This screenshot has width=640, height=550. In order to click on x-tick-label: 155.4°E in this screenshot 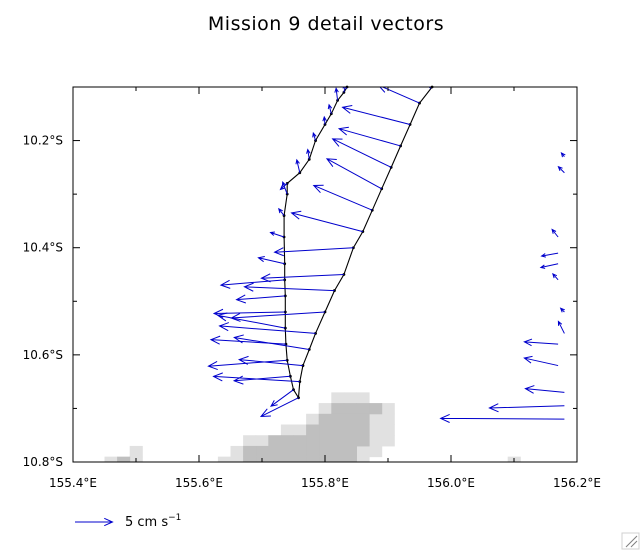, I will do `click(73, 483)`.